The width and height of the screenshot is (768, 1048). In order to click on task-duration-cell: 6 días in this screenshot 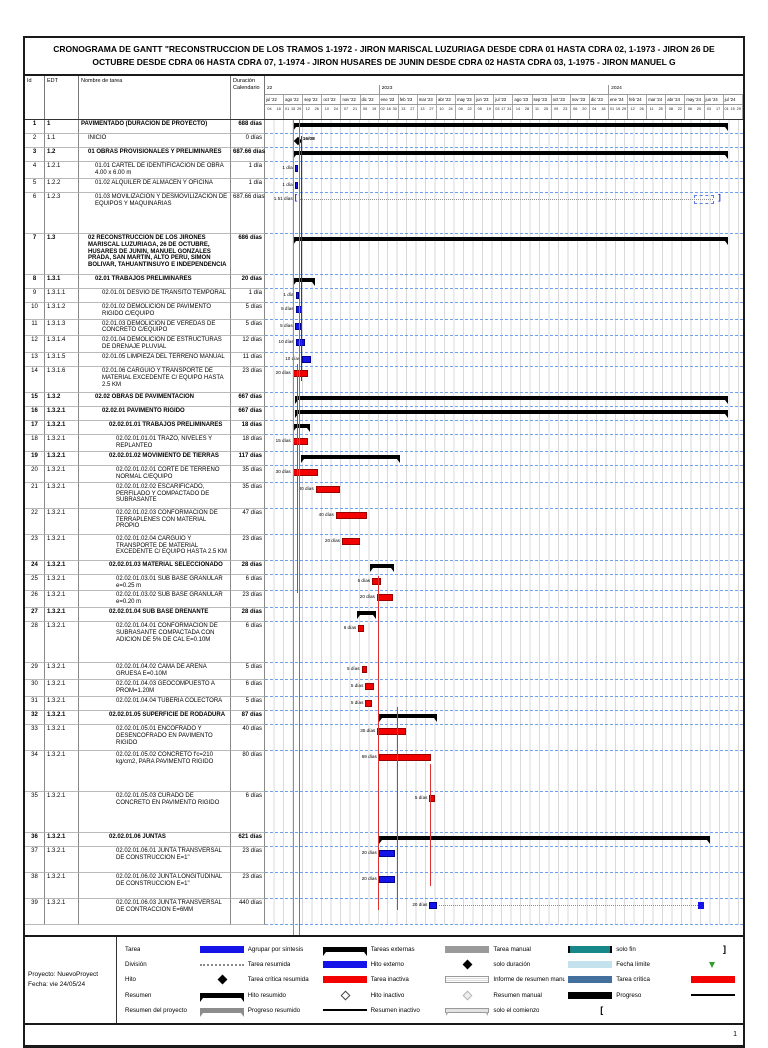, I will do `click(248, 812)`.